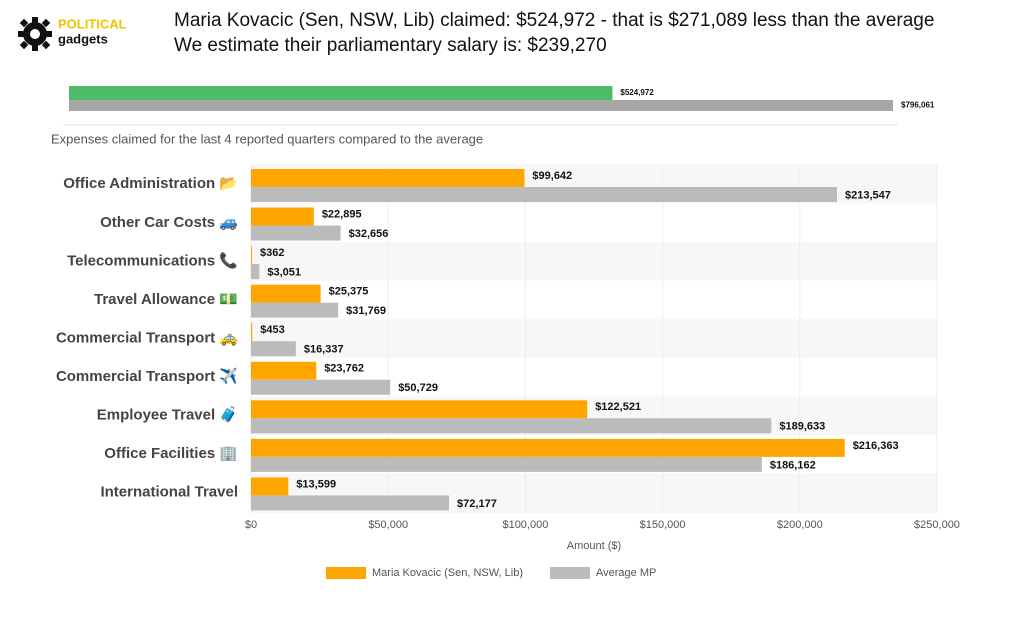  Describe the element at coordinates (169, 492) in the screenshot. I see `y-tick-label: International Travel` at that location.